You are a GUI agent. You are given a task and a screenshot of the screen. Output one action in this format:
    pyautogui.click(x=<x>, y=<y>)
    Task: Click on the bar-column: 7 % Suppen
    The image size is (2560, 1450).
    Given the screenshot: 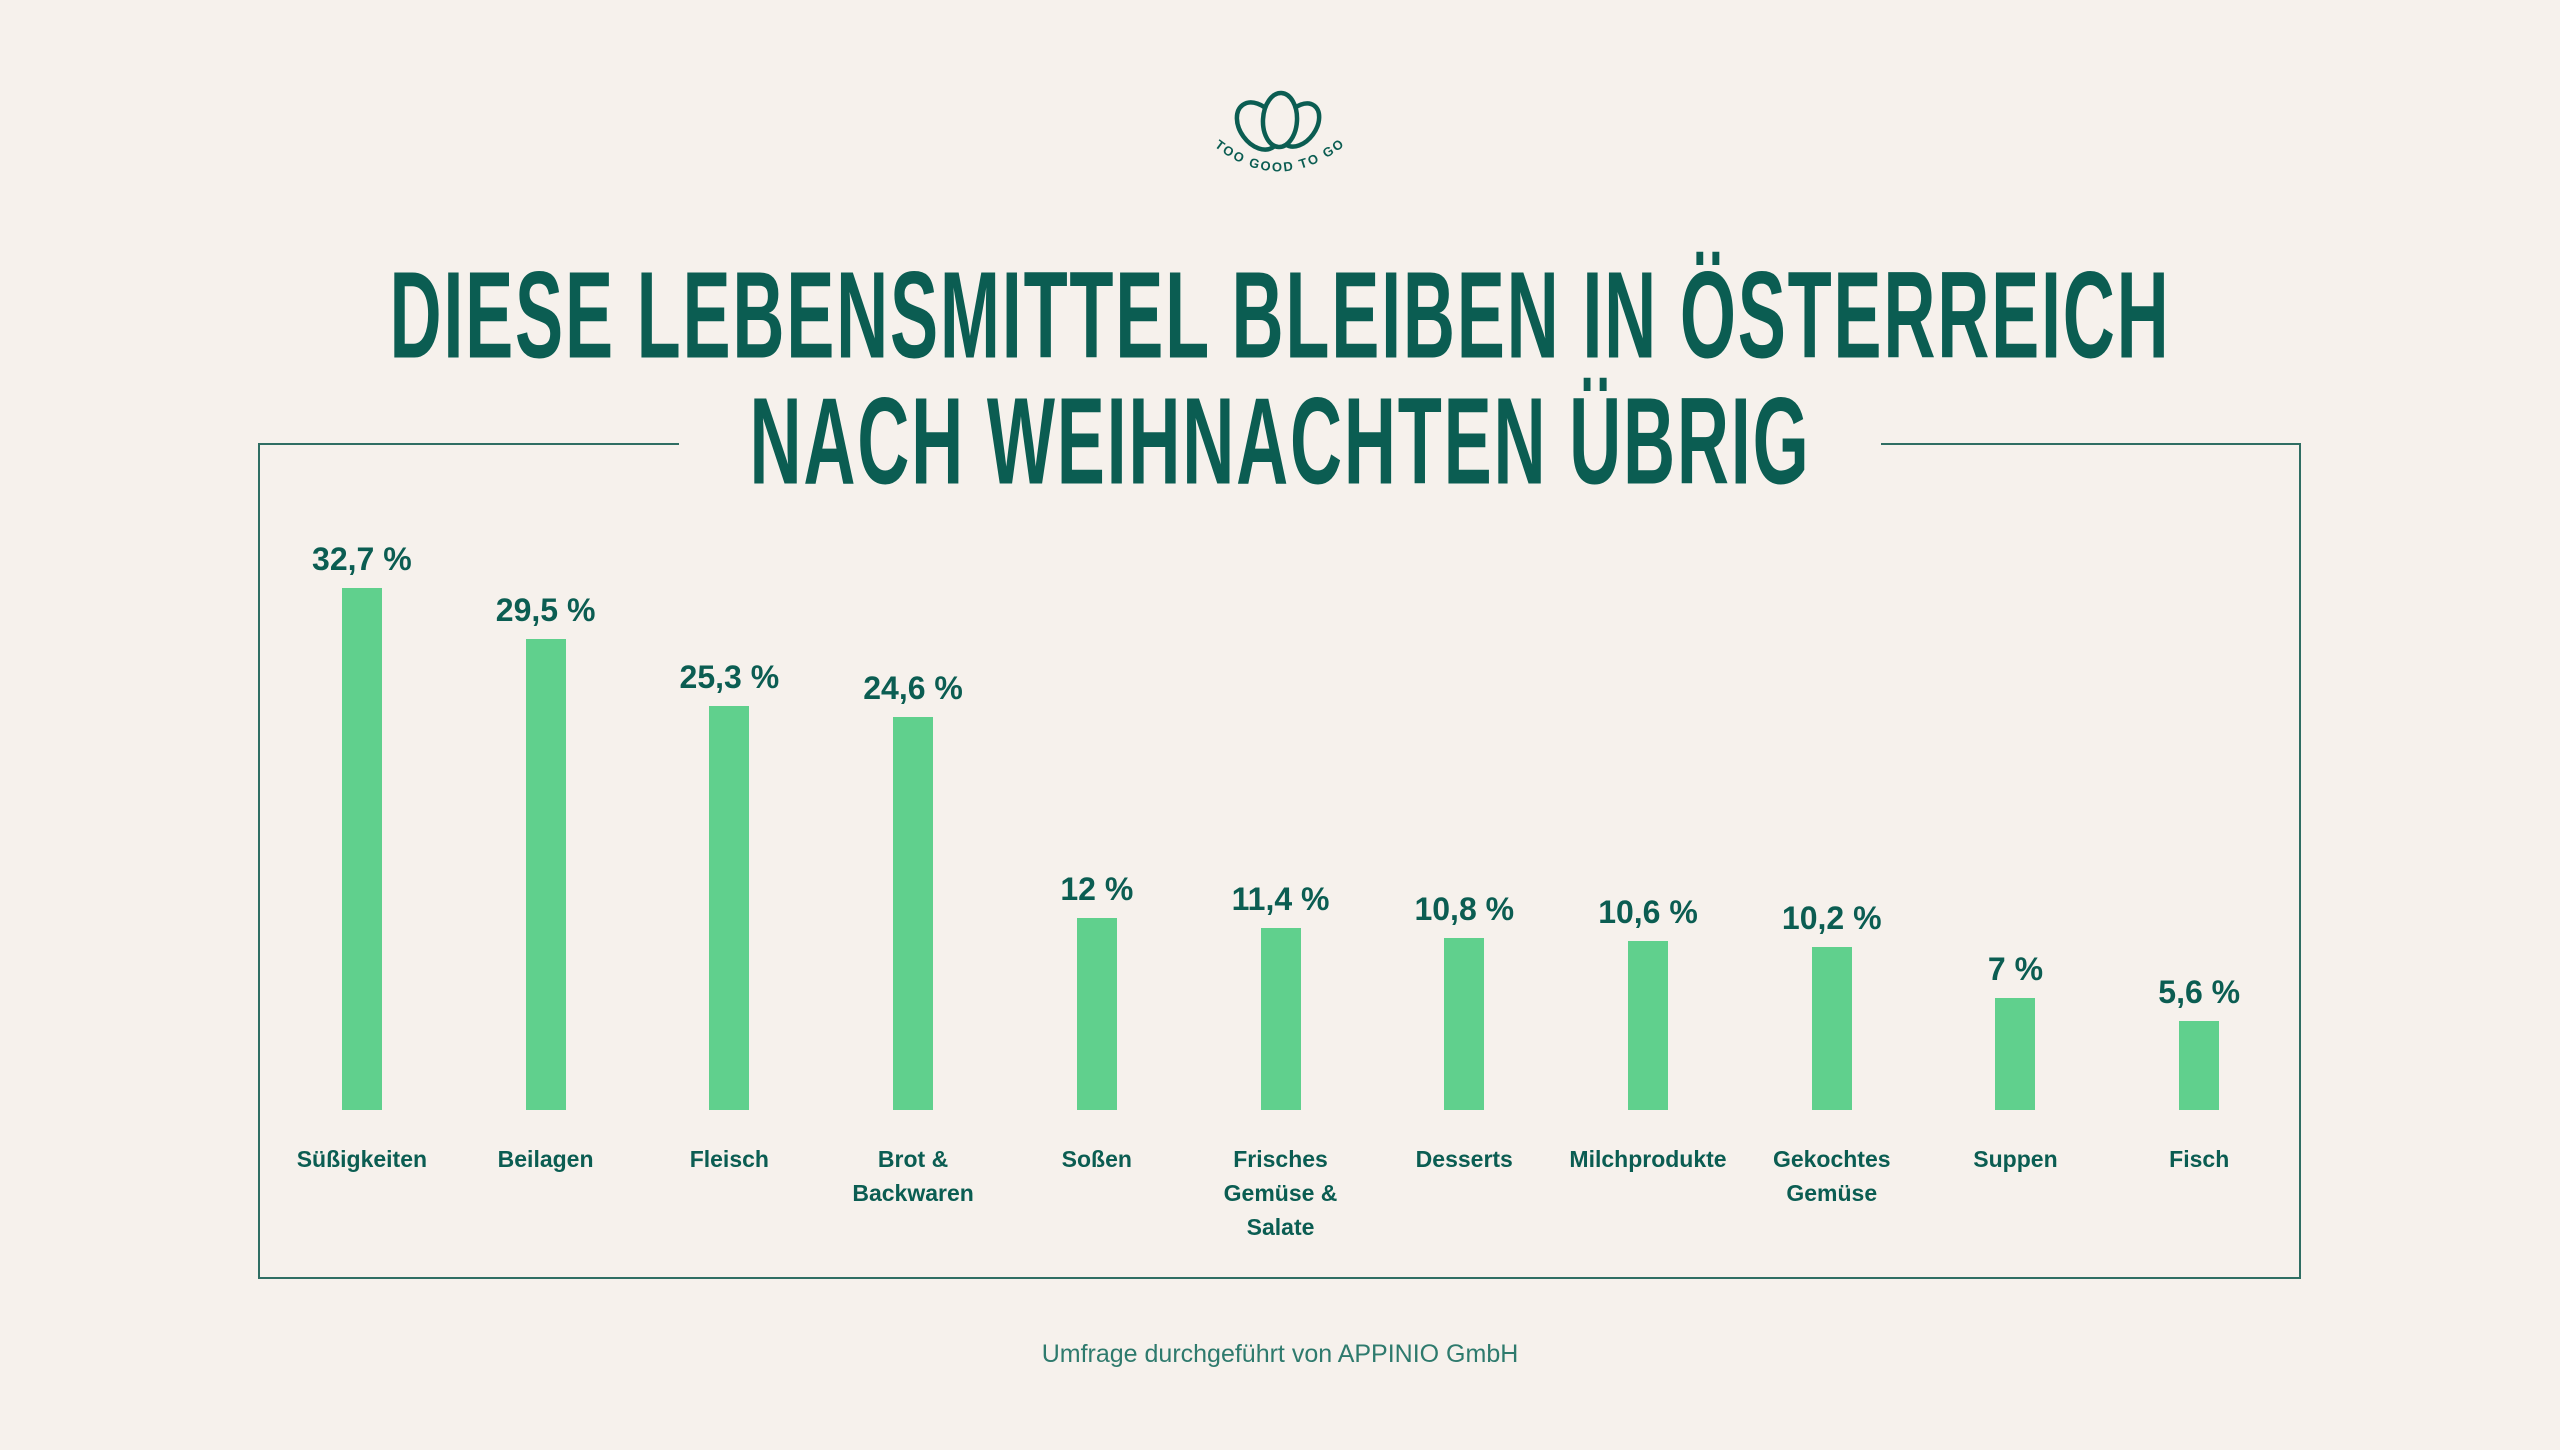 What is the action you would take?
    pyautogui.click(x=2016, y=837)
    